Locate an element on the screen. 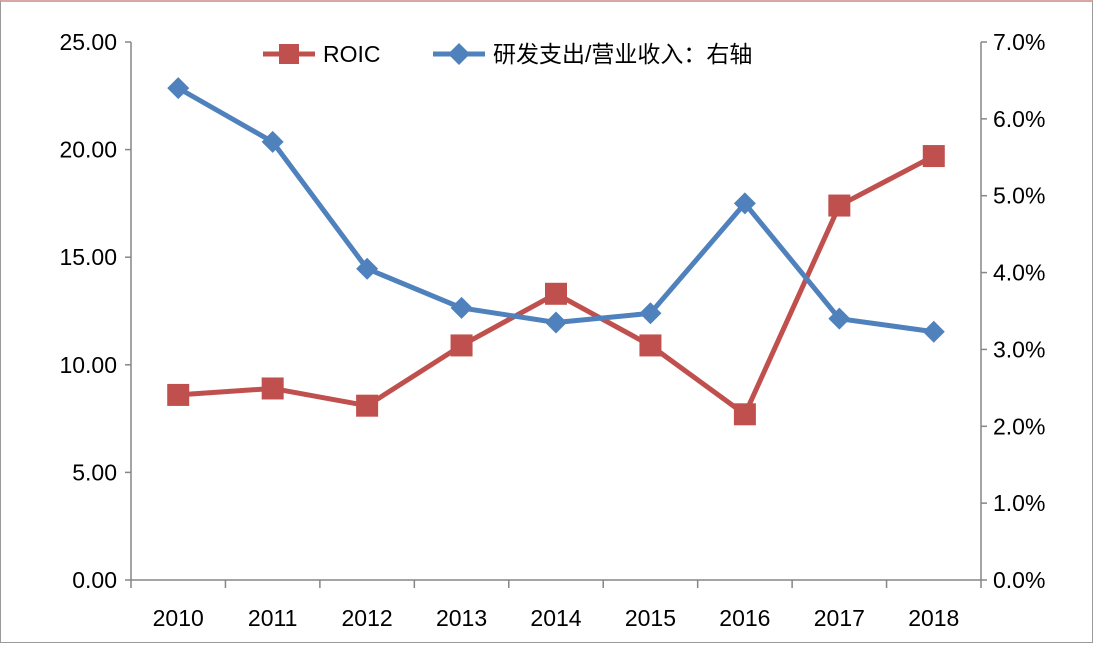  legend-label: 研发支出/营业收入：右轴 is located at coordinates (622, 54).